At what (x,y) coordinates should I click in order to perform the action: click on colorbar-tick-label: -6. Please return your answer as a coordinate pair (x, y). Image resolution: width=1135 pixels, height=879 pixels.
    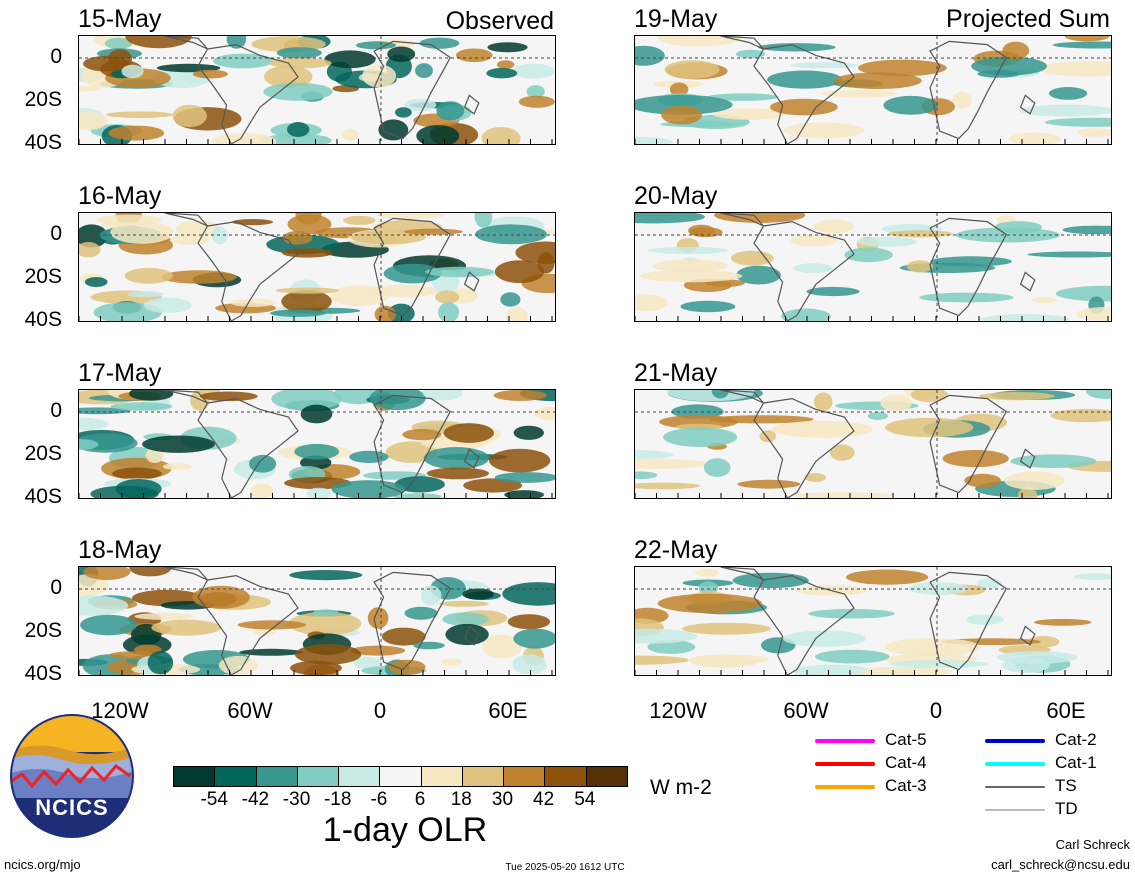
    Looking at the image, I should click on (379, 799).